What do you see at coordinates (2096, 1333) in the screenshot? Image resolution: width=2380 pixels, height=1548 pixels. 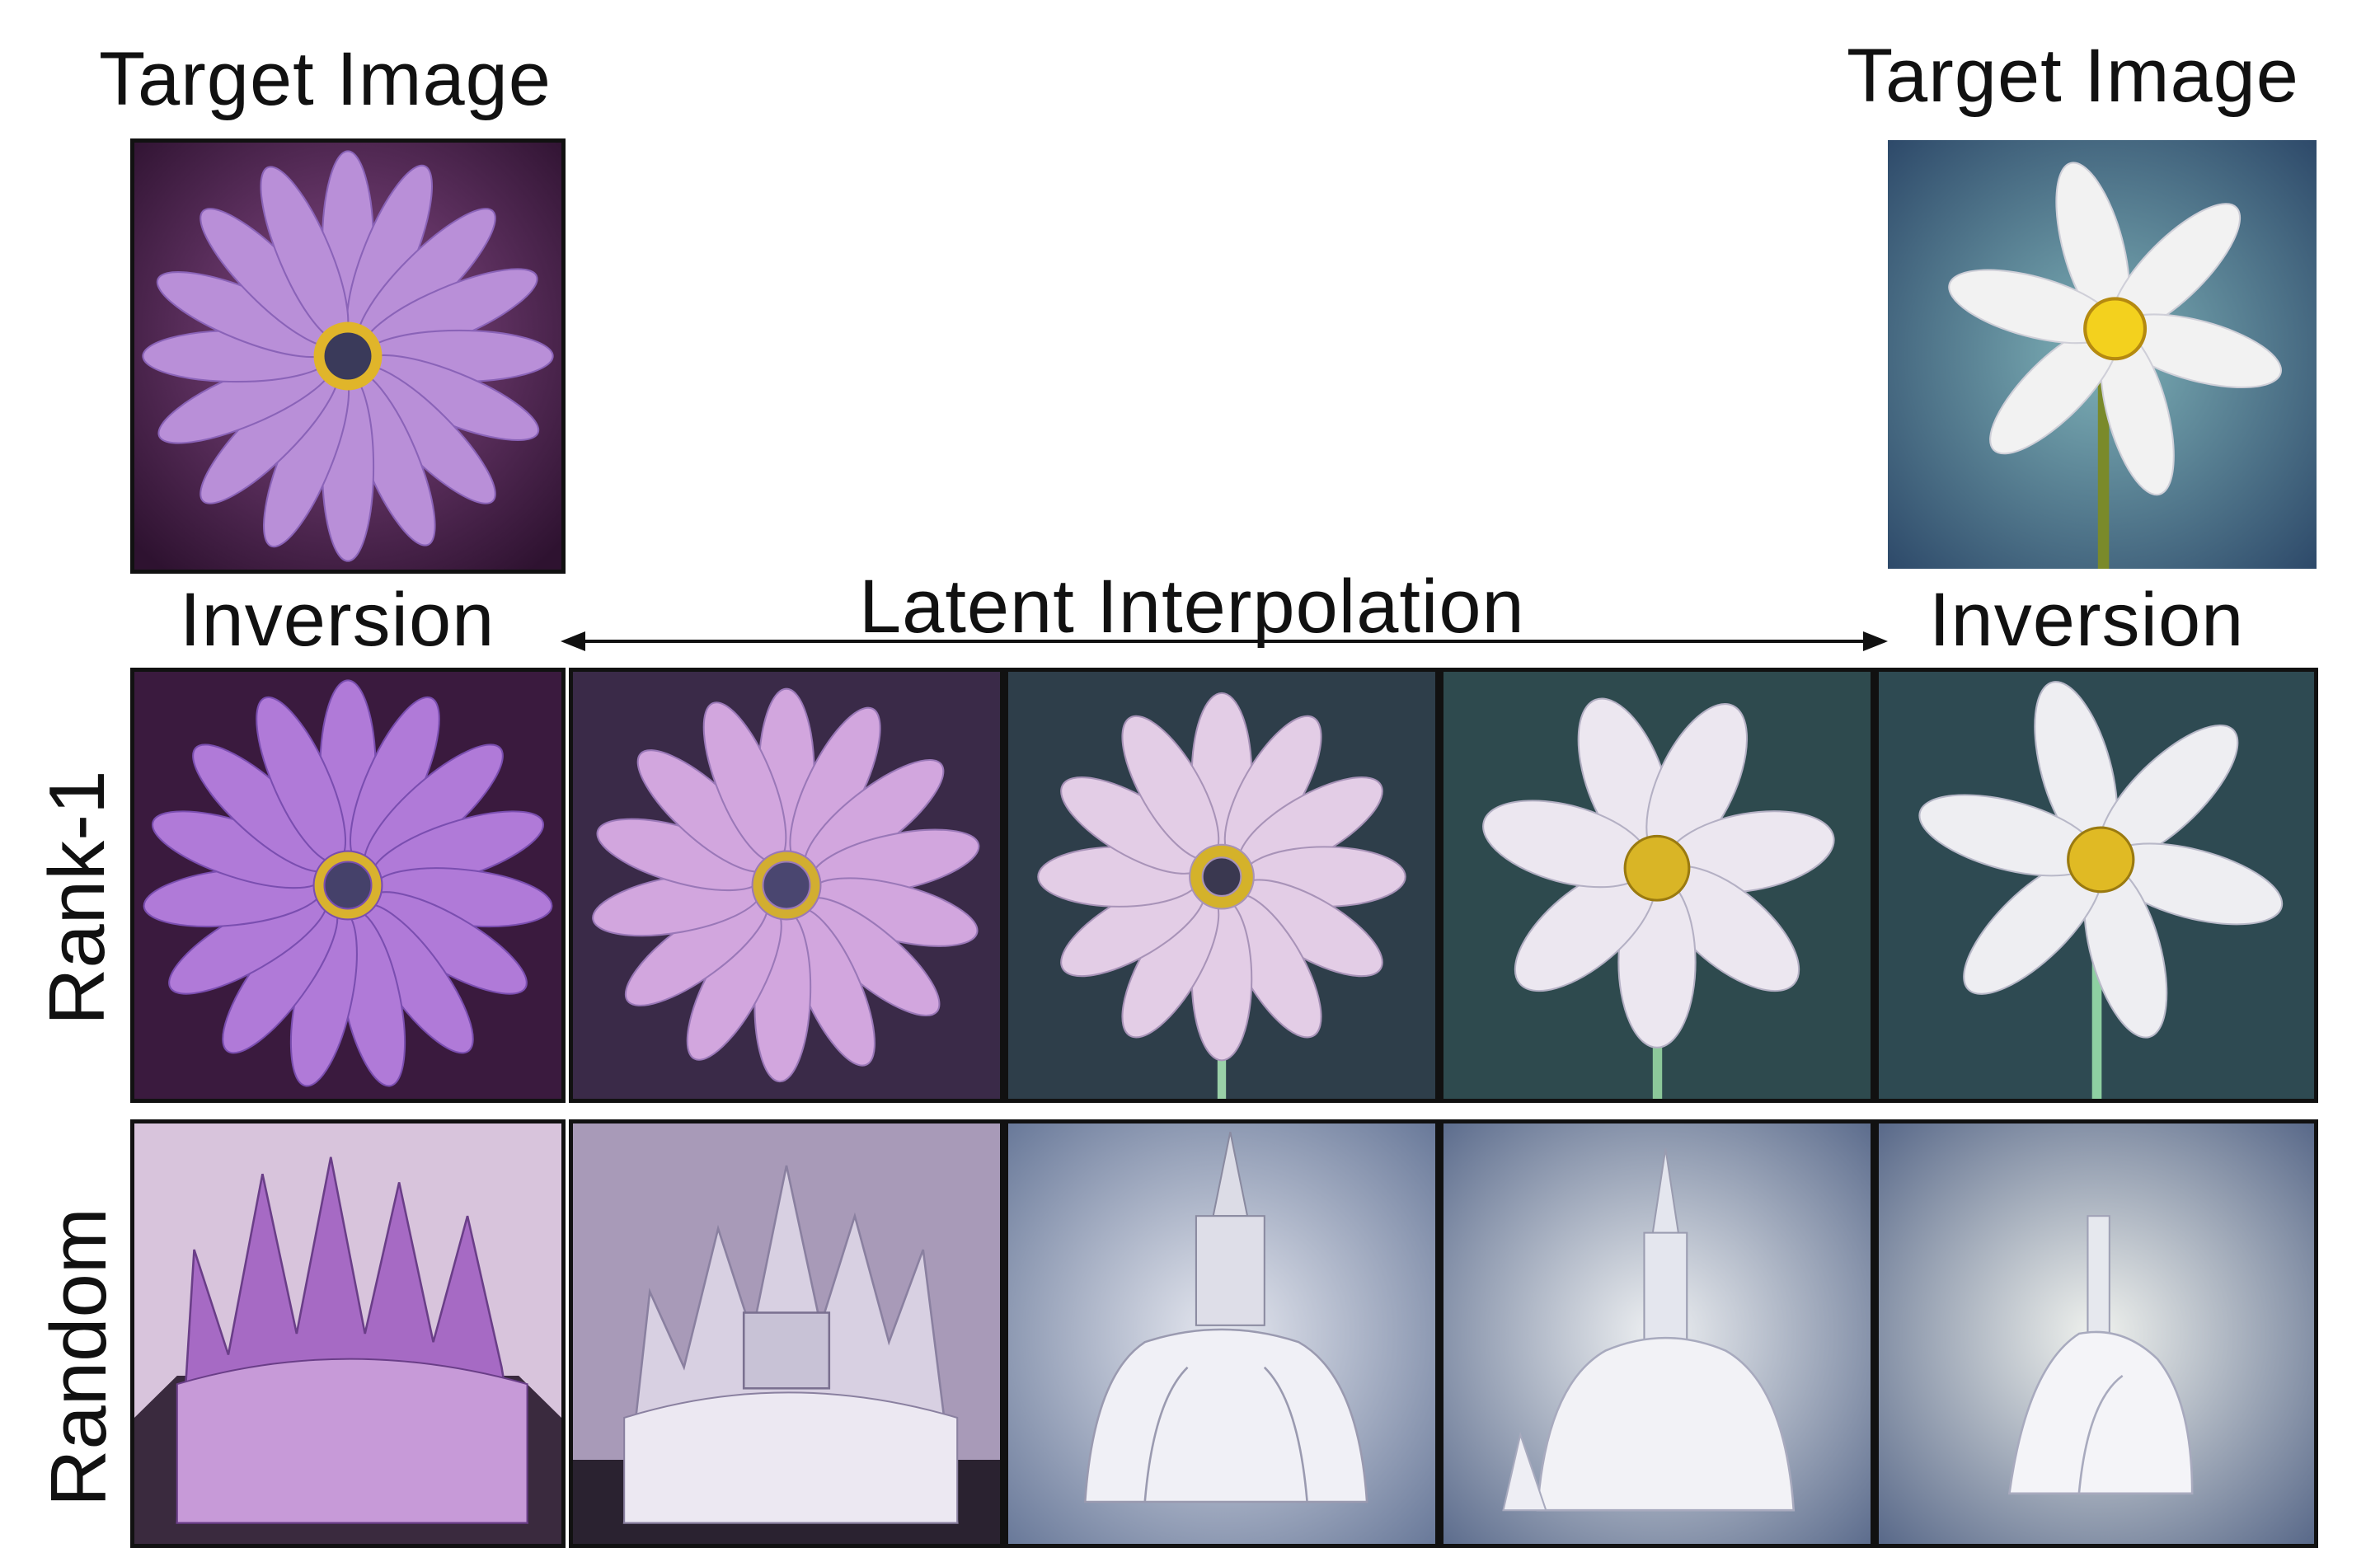 I see `random-inversion-right` at bounding box center [2096, 1333].